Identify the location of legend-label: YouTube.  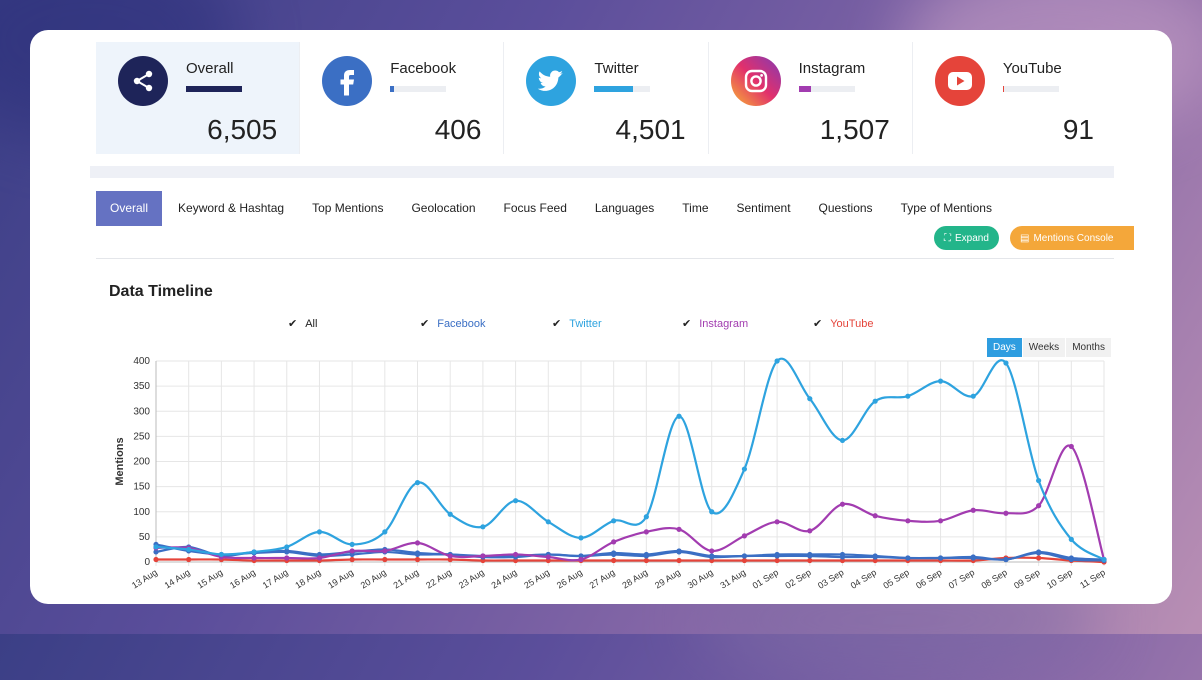
(852, 323).